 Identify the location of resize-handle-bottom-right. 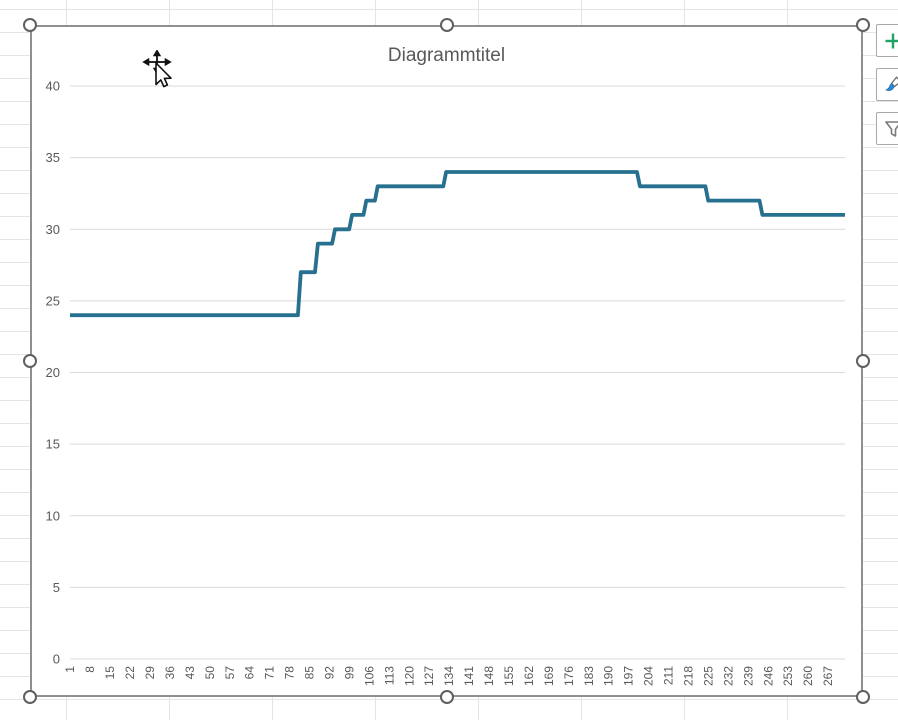
(863, 697).